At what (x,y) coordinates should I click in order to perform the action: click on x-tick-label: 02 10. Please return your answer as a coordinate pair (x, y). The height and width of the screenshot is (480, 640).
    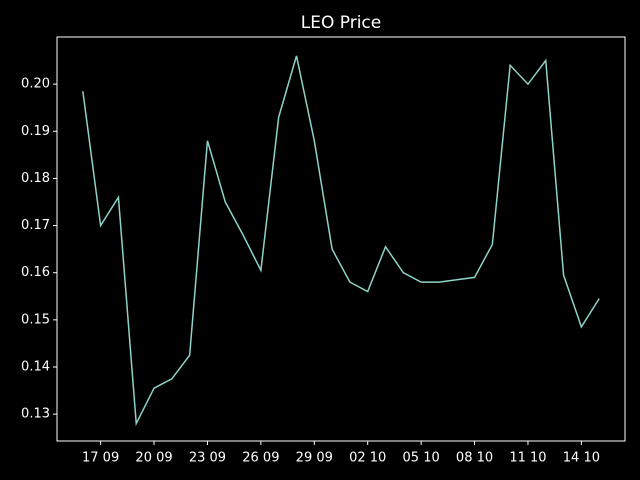
    Looking at the image, I should click on (367, 458).